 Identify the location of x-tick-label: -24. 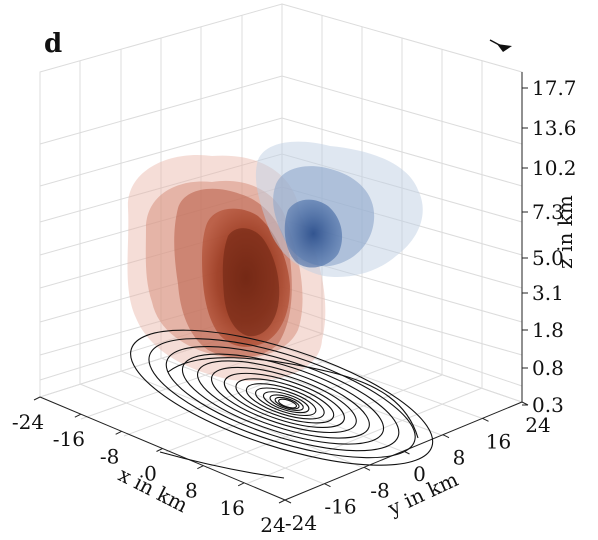
(28, 422).